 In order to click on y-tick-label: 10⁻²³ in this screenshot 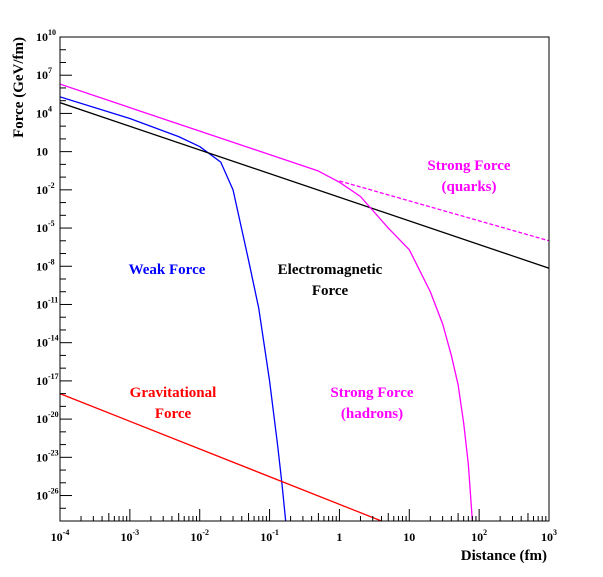, I will do `click(47, 456)`.